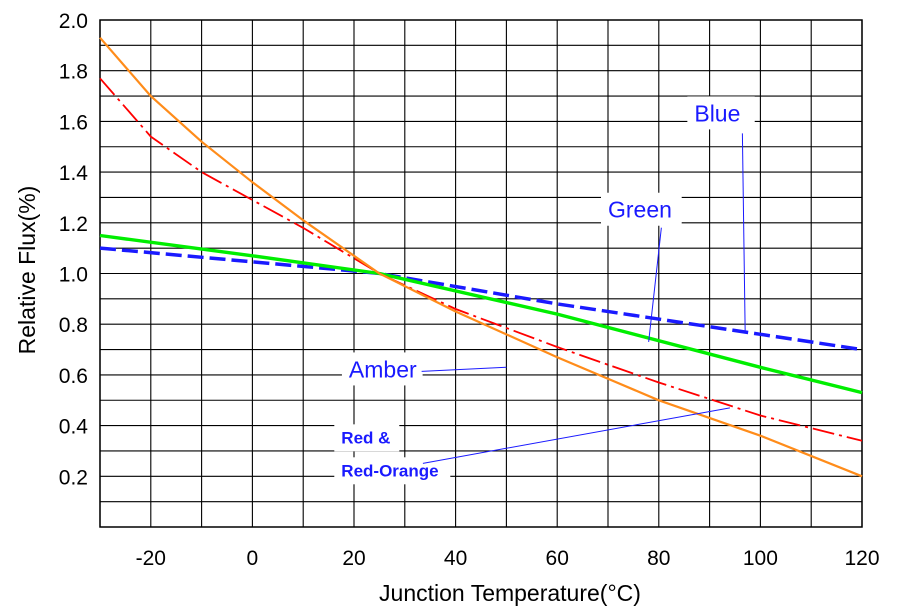 The image size is (898, 613). What do you see at coordinates (74, 173) in the screenshot?
I see `y-tick-label: 1.4` at bounding box center [74, 173].